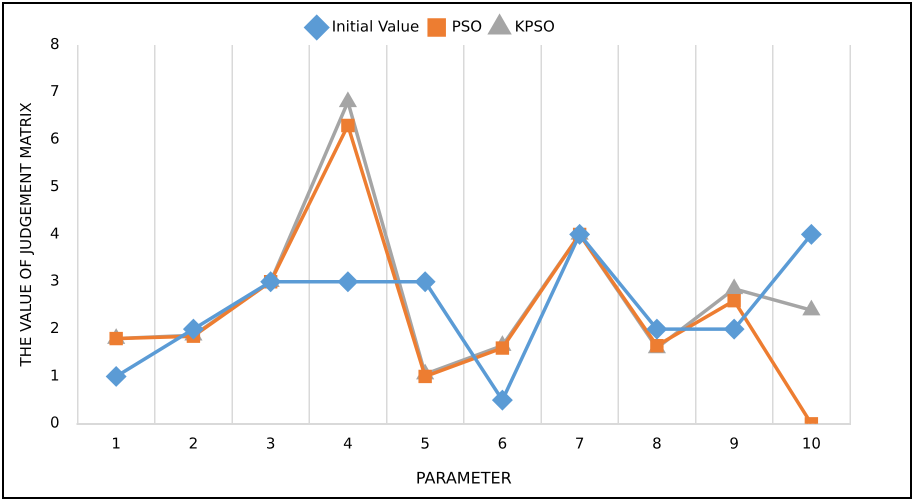 This screenshot has width=914, height=501. I want to click on y-tick-label: 2, so click(55, 327).